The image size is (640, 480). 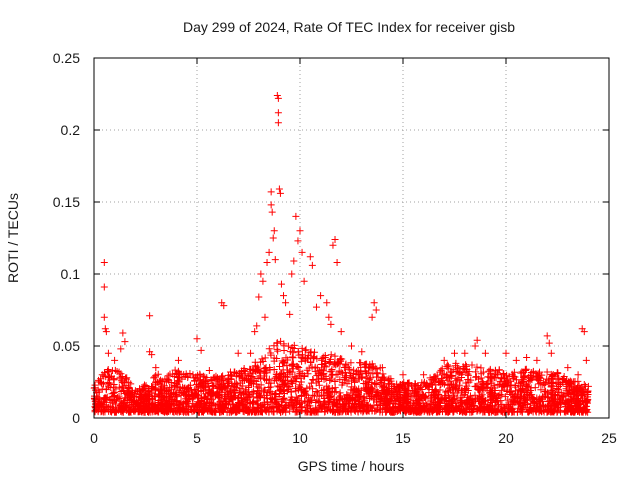 I want to click on x-axis-label: GPS time / hours, so click(x=351, y=466).